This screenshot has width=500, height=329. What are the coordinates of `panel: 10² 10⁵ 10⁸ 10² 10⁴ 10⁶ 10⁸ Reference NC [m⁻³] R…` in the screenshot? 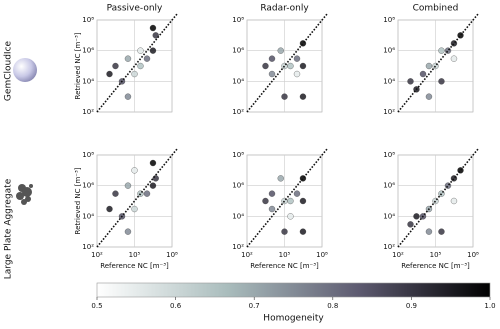 It's located at (91, 213).